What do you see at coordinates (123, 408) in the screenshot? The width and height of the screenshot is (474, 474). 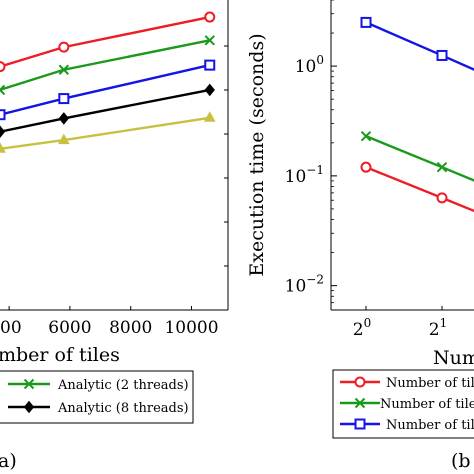 I see `left-legend-label-1: Analytic (8 threads)` at bounding box center [123, 408].